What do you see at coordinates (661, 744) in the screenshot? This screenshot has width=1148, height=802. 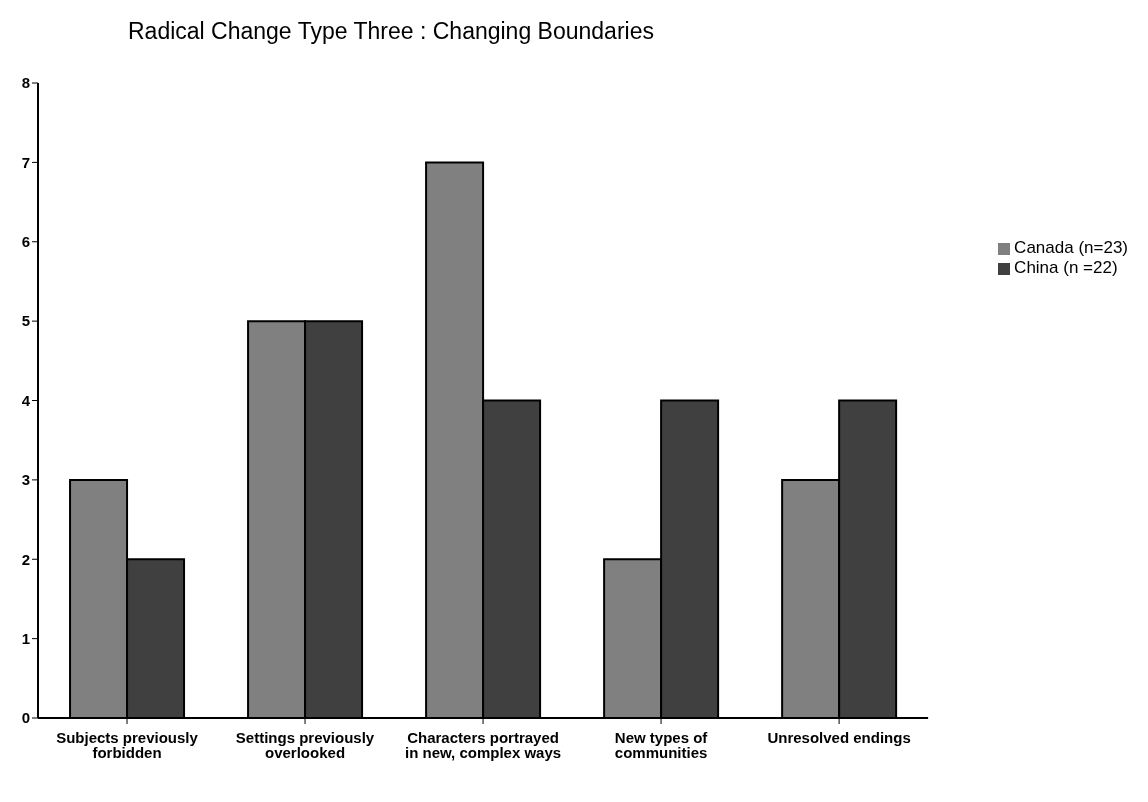 I see `x-tick-label: New types of communities` at bounding box center [661, 744].